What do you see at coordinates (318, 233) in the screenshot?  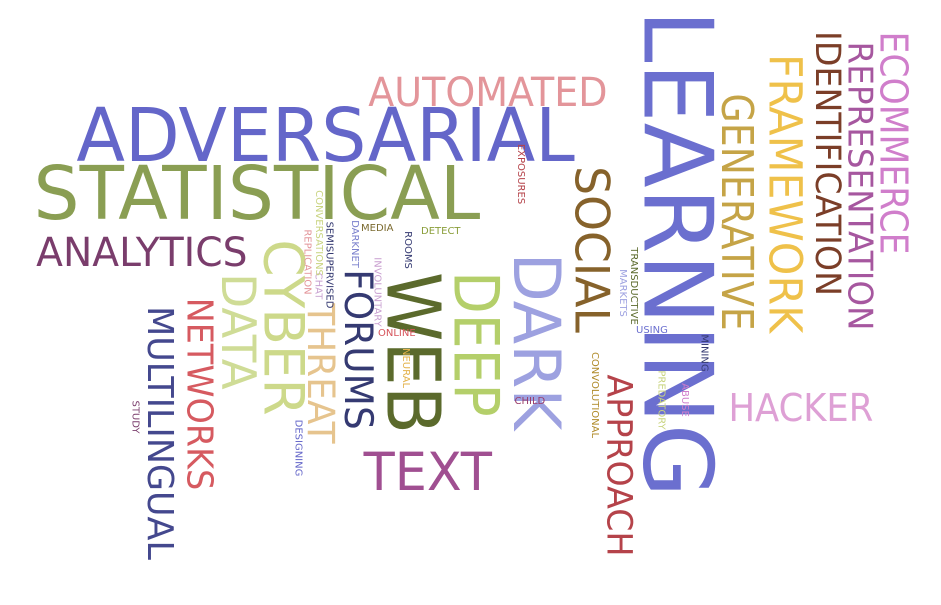 I see `word-conversations: CONVERSATIONS` at bounding box center [318, 233].